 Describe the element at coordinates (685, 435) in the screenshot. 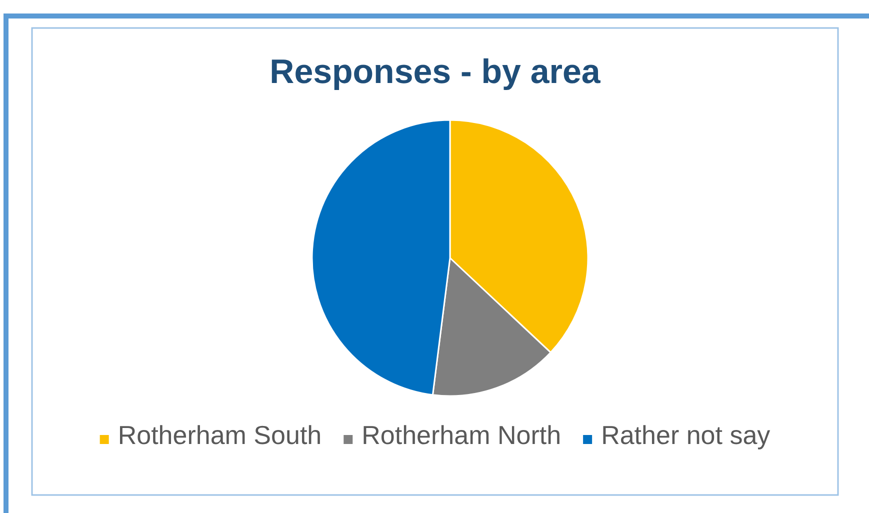

I see `legend-label: Rather not say` at that location.